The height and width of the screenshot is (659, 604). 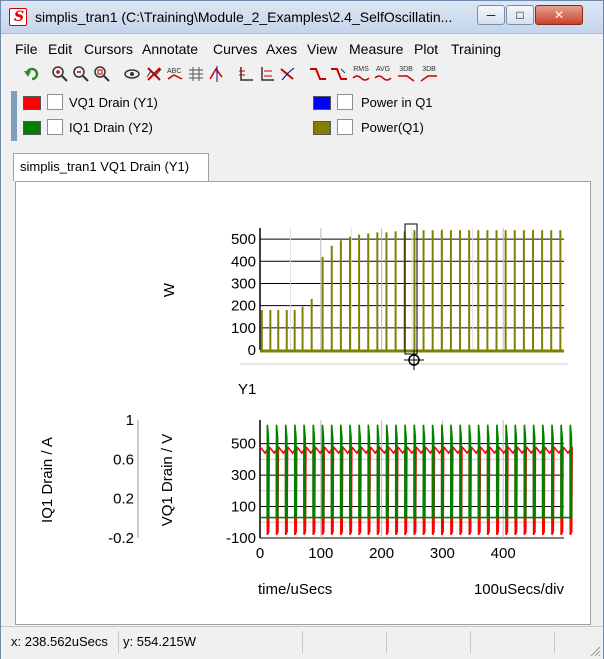 What do you see at coordinates (81, 74) in the screenshot?
I see `zoom-out-icon` at bounding box center [81, 74].